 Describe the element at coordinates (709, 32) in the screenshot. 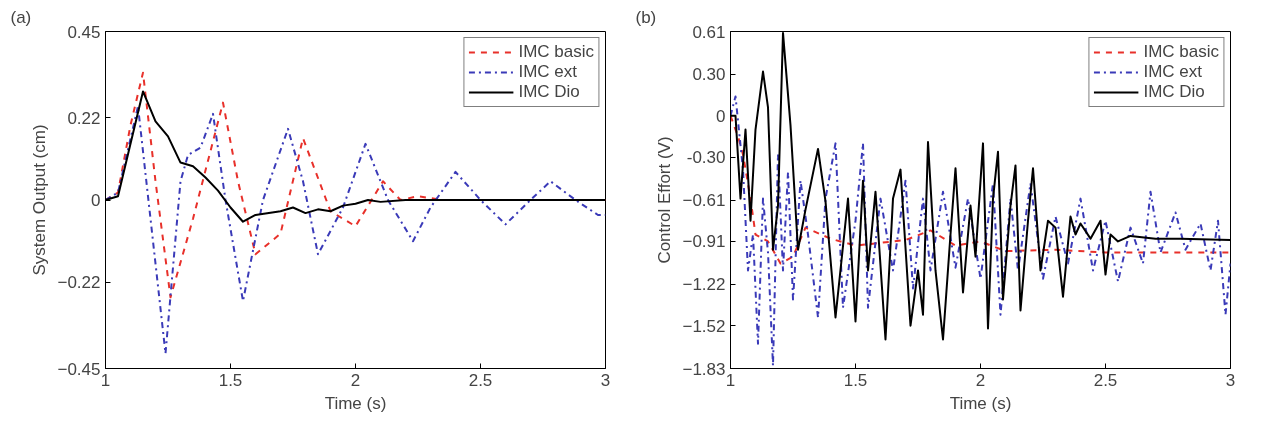

I see `y-tick-label: 0.61` at that location.